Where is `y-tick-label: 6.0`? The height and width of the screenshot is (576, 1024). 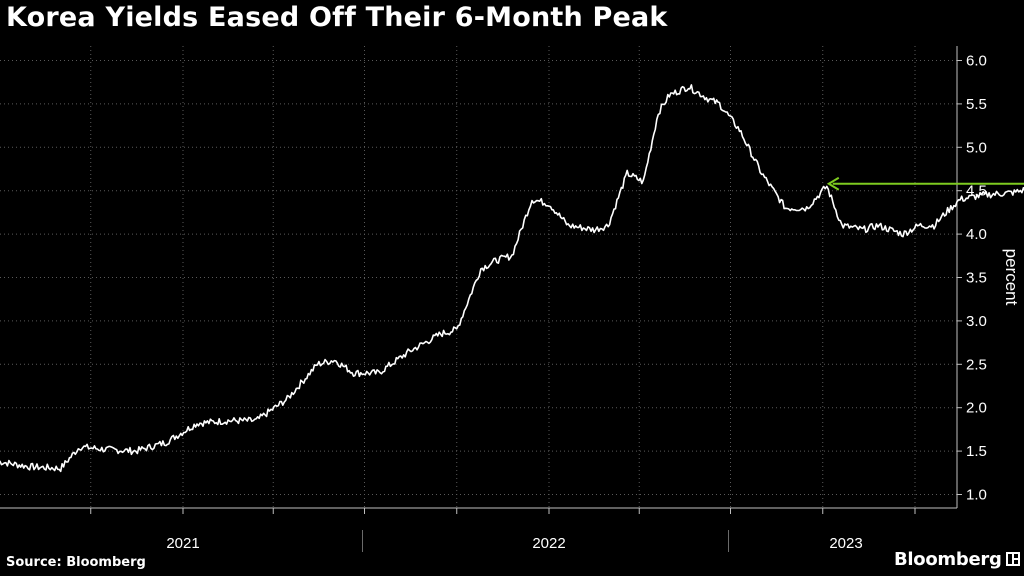 y-tick-label: 6.0 is located at coordinates (976, 61).